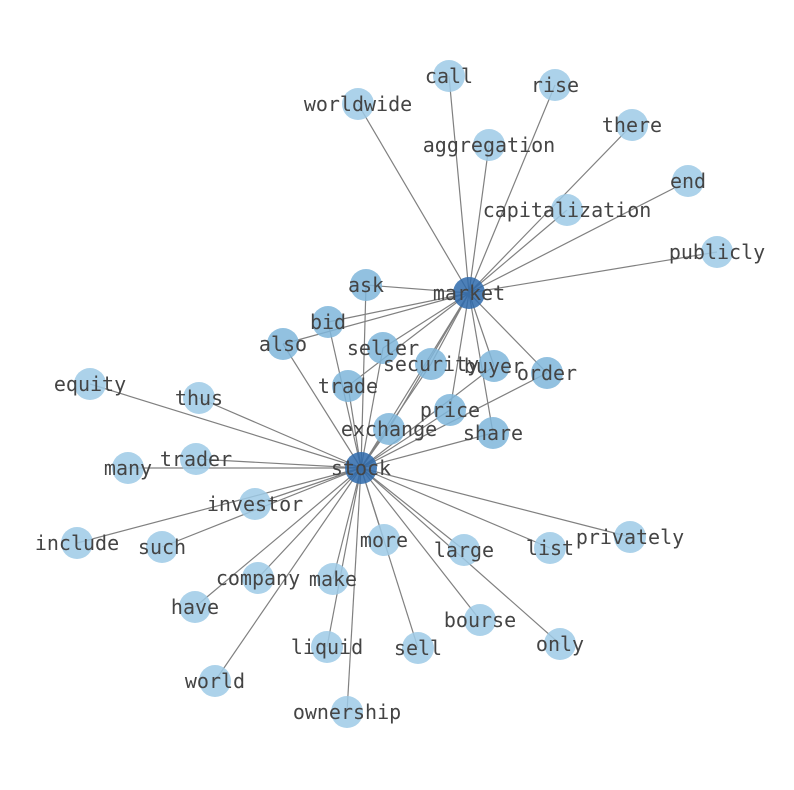  Describe the element at coordinates (459, 351) in the screenshot. I see `edge-market-price` at that location.